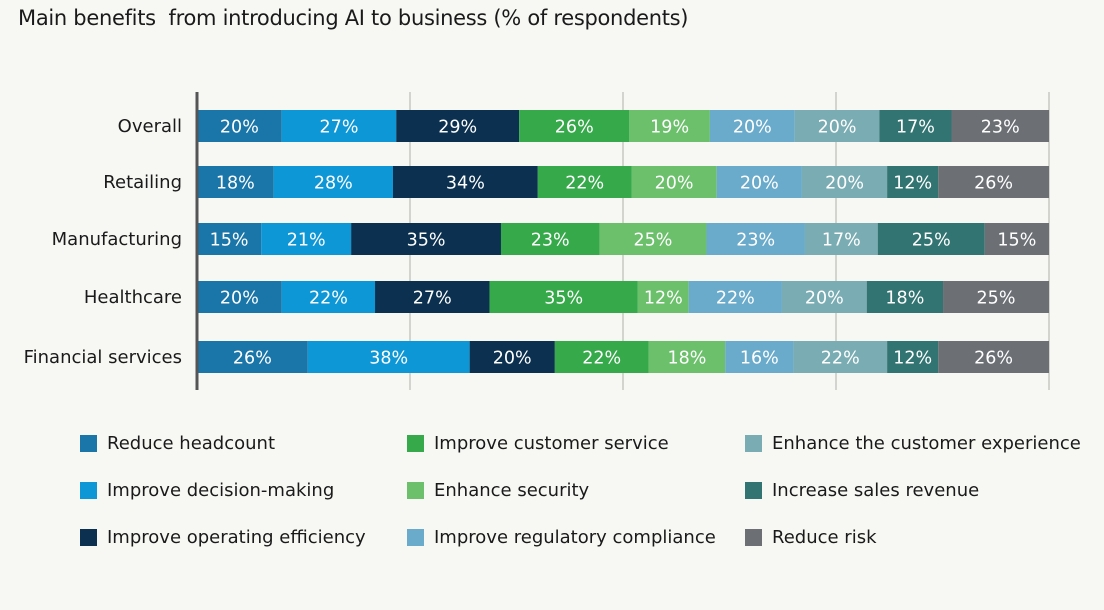 Image resolution: width=1104 pixels, height=610 pixels. I want to click on category-label: Overall, so click(150, 126).